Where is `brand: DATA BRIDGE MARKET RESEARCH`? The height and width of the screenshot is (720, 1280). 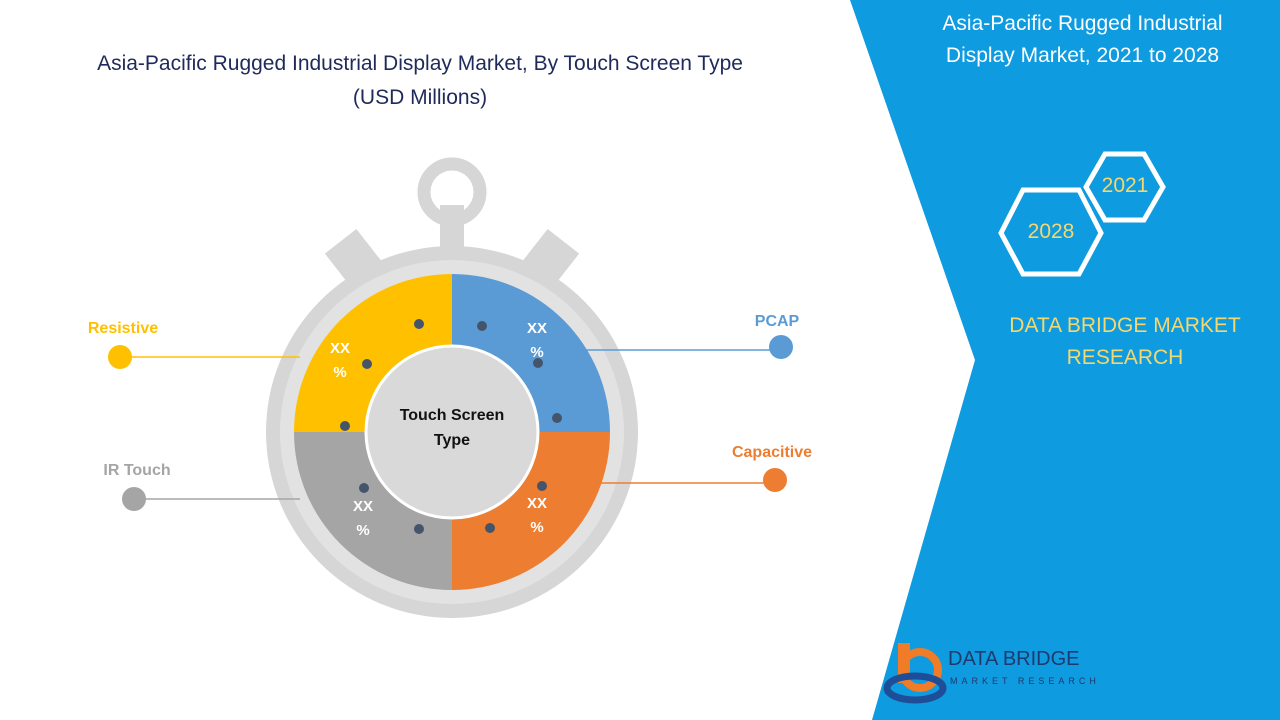
brand: DATA BRIDGE MARKET RESEARCH is located at coordinates (1125, 341).